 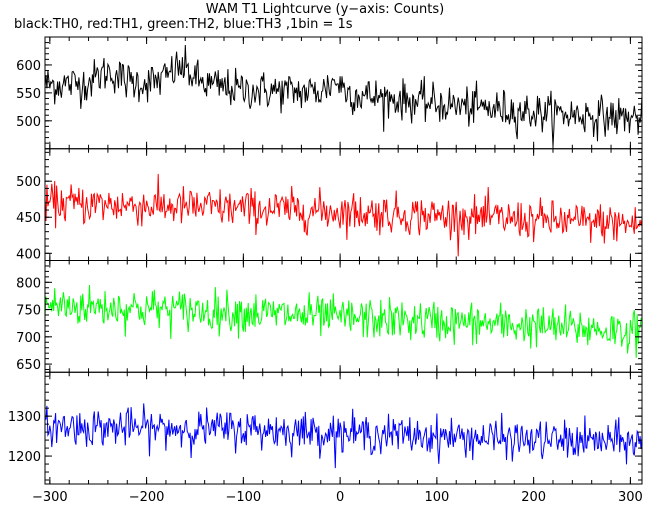 I want to click on y-tick-label: 650, so click(x=28, y=365).